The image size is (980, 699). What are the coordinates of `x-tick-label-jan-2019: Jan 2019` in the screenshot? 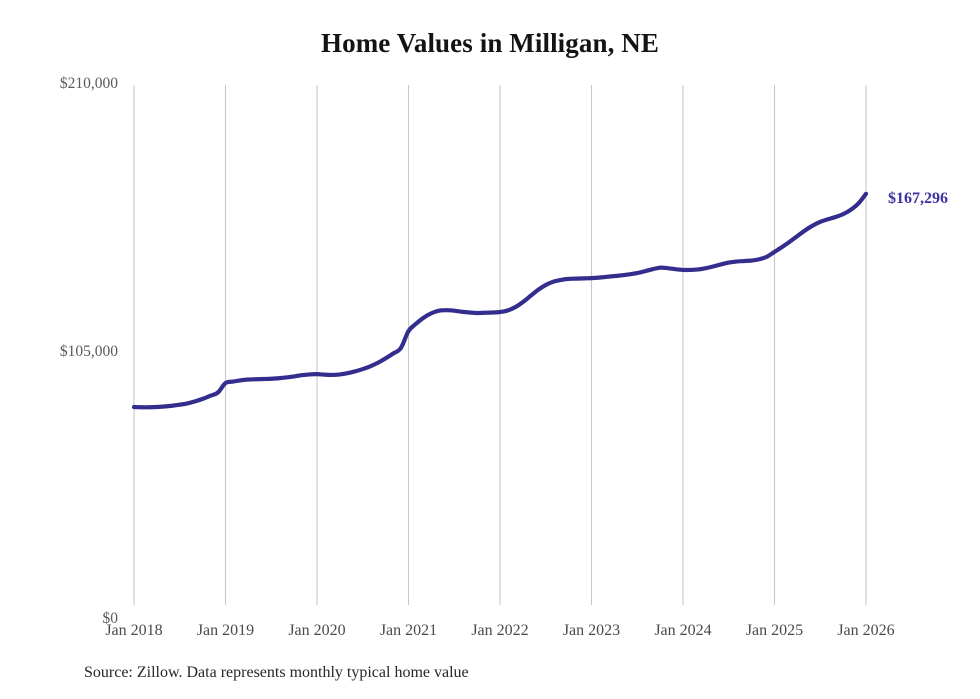 It's located at (225, 630).